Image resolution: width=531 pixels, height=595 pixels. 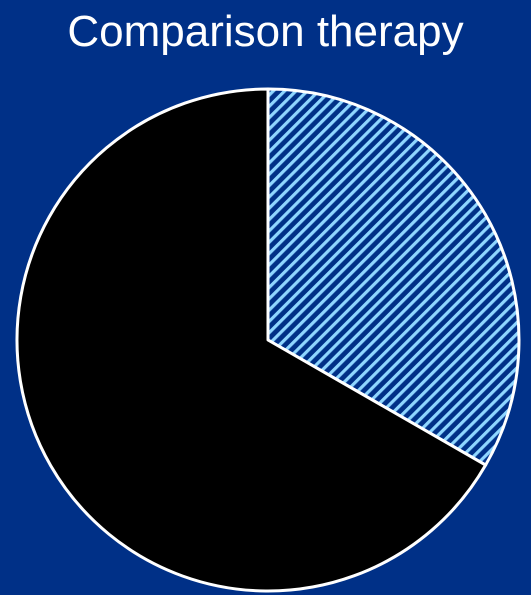 What do you see at coordinates (265, 31) in the screenshot?
I see `chart-title: Comparison therapy` at bounding box center [265, 31].